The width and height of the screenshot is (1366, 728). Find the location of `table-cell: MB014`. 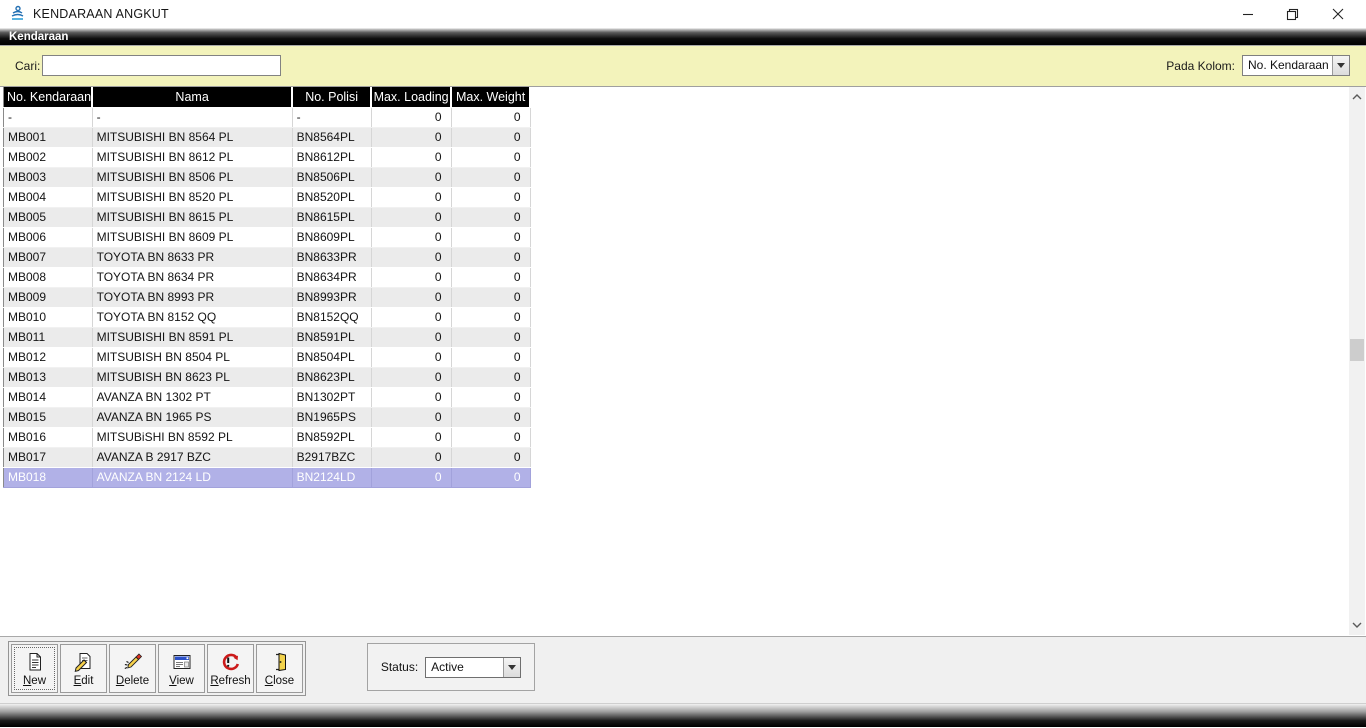

table-cell: MB014 is located at coordinates (48, 397).